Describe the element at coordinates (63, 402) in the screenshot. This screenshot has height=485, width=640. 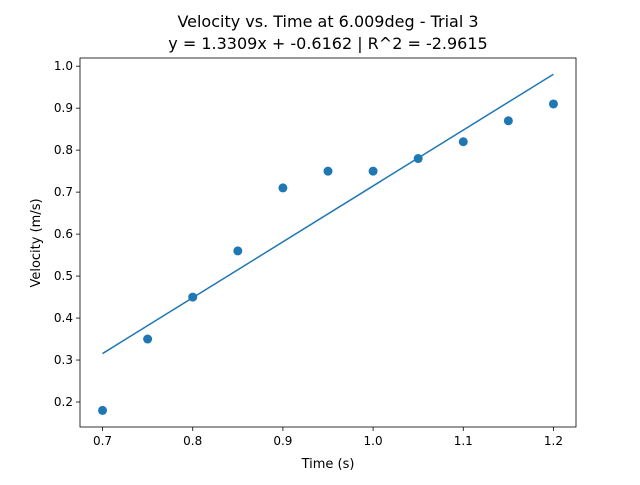
I see `y-tick-label: 0.2` at that location.